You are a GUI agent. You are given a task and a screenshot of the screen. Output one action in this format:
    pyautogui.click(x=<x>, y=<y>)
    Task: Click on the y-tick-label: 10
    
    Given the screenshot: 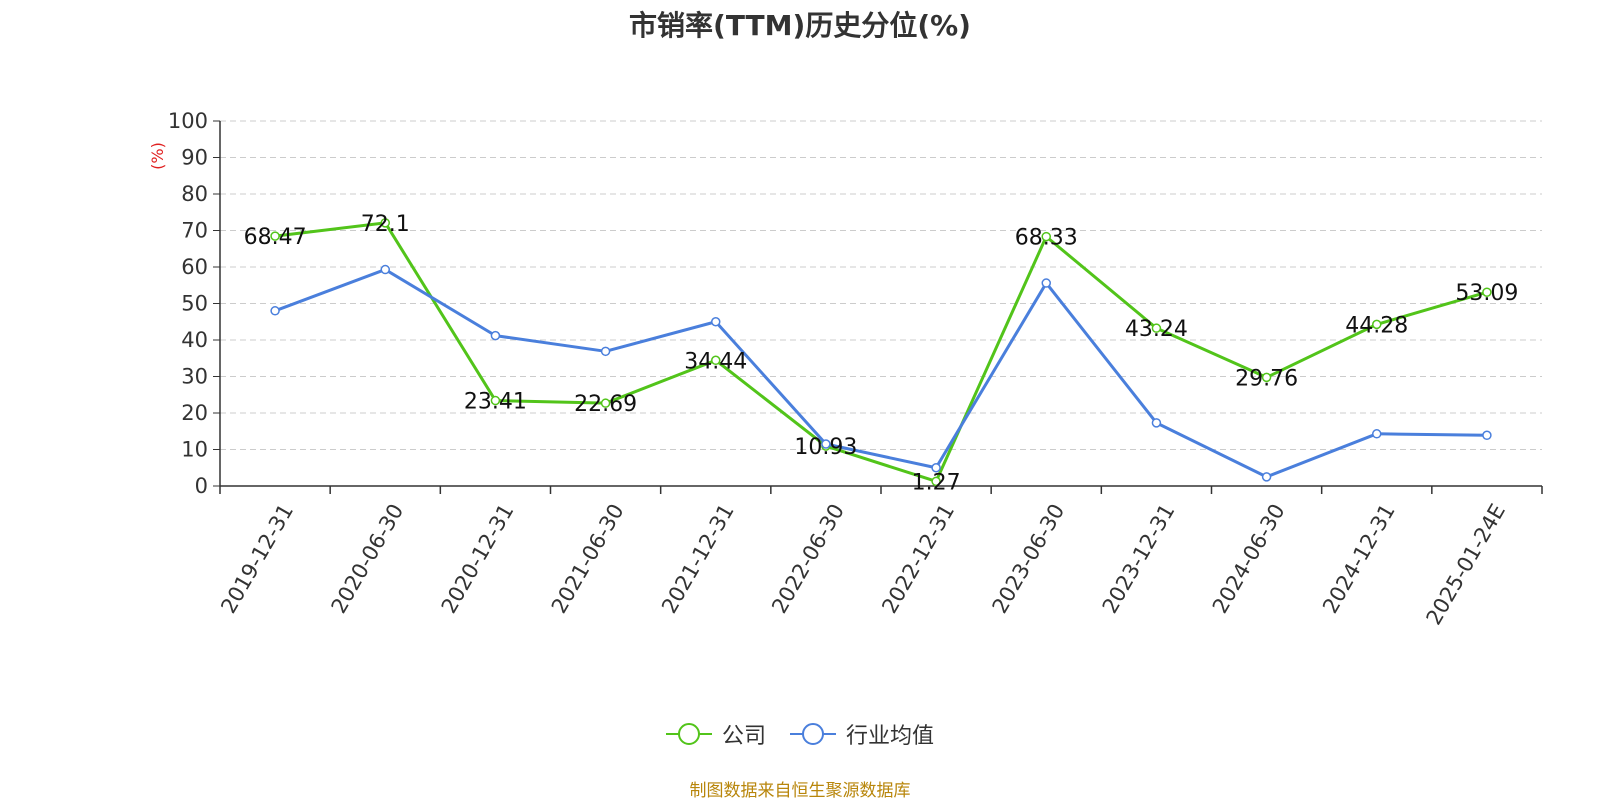 What is the action you would take?
    pyautogui.click(x=194, y=450)
    